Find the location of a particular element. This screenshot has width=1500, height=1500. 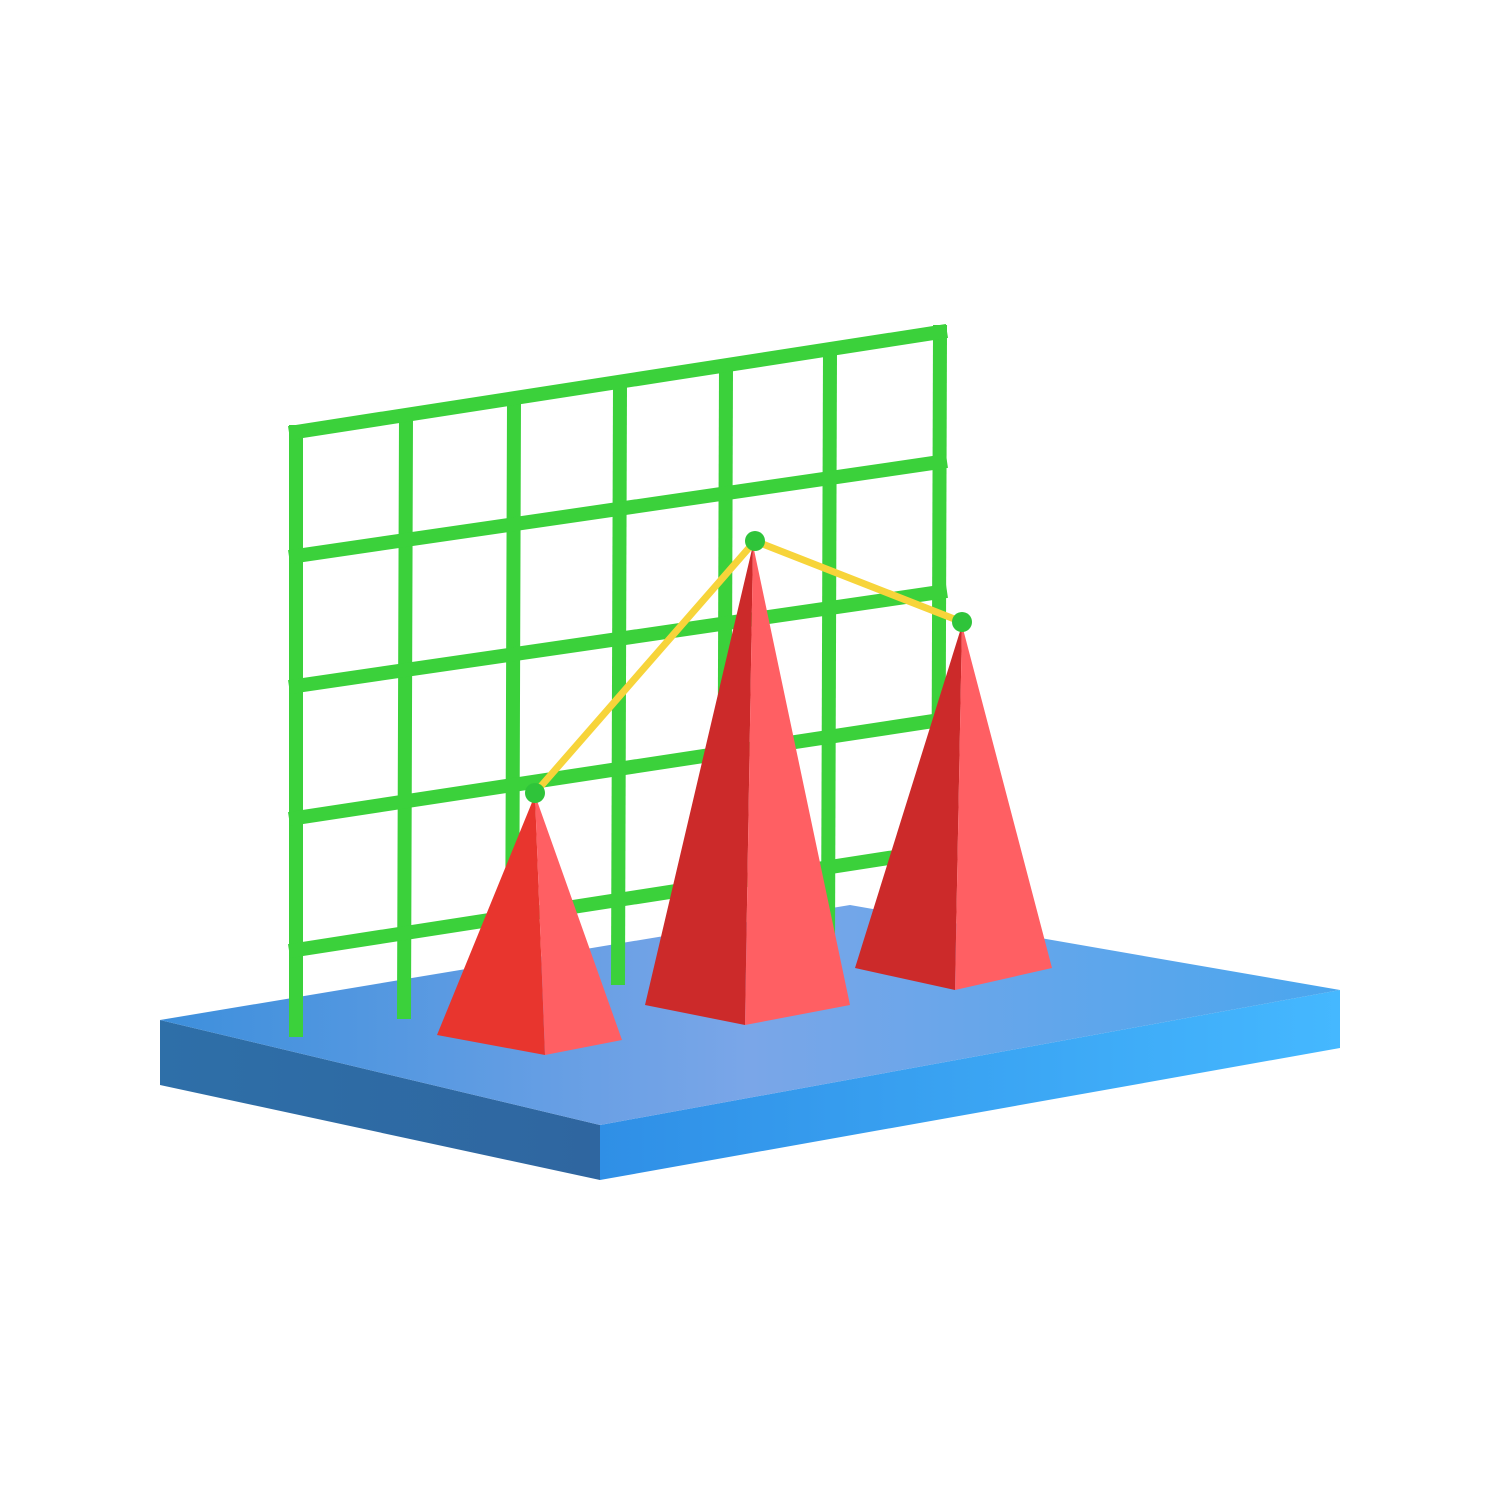

base-left-side is located at coordinates (380, 1100).